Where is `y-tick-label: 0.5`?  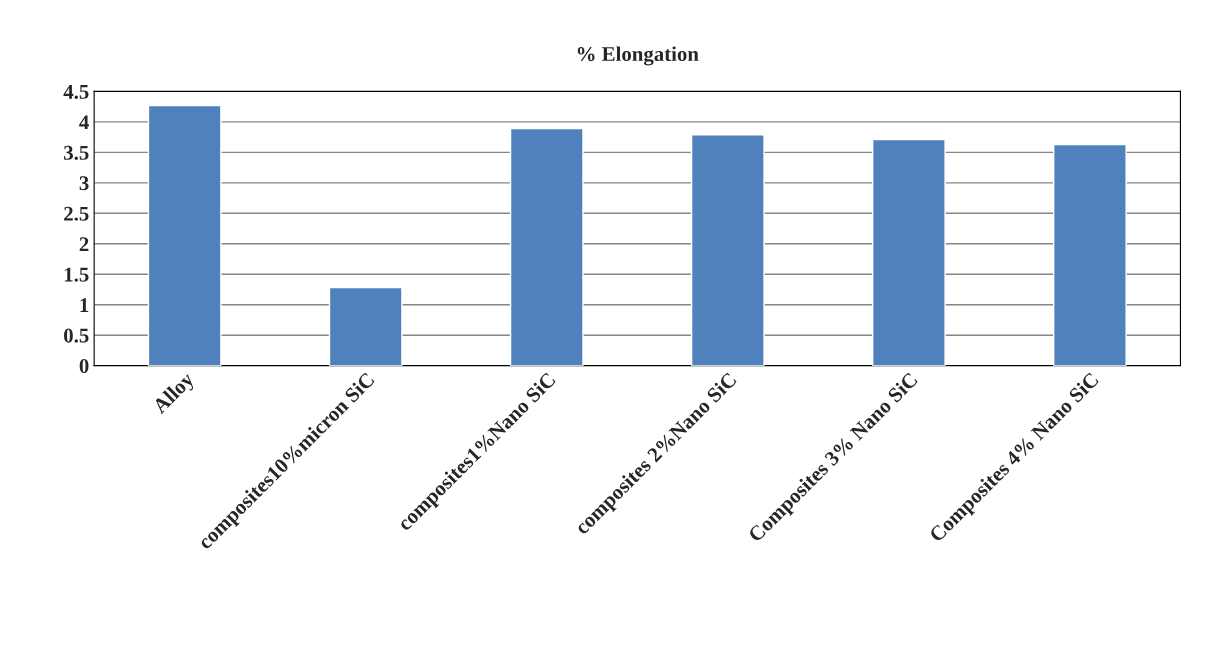
y-tick-label: 0.5 is located at coordinates (76, 335).